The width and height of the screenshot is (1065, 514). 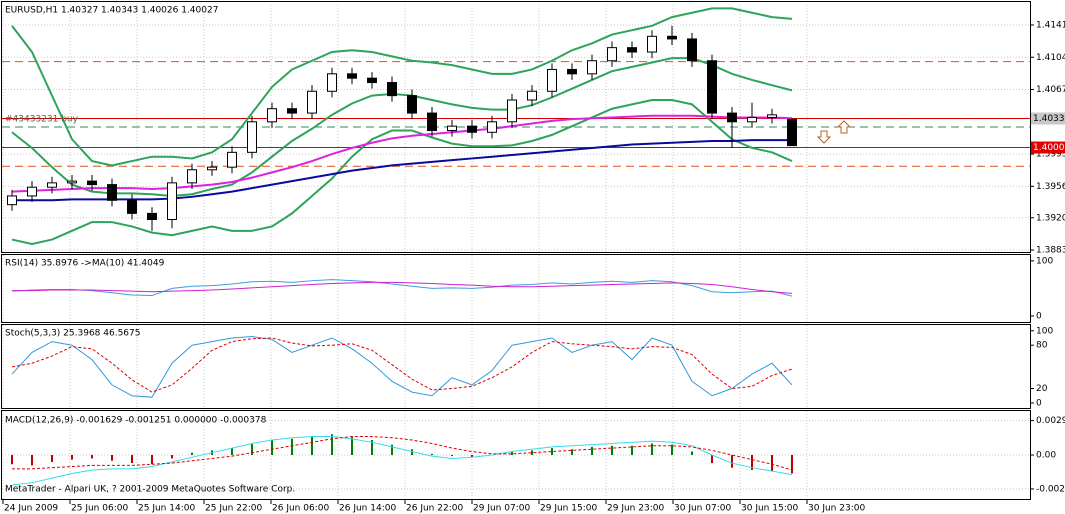 I want to click on price-level-label: 1.40005, so click(x=1049, y=148).